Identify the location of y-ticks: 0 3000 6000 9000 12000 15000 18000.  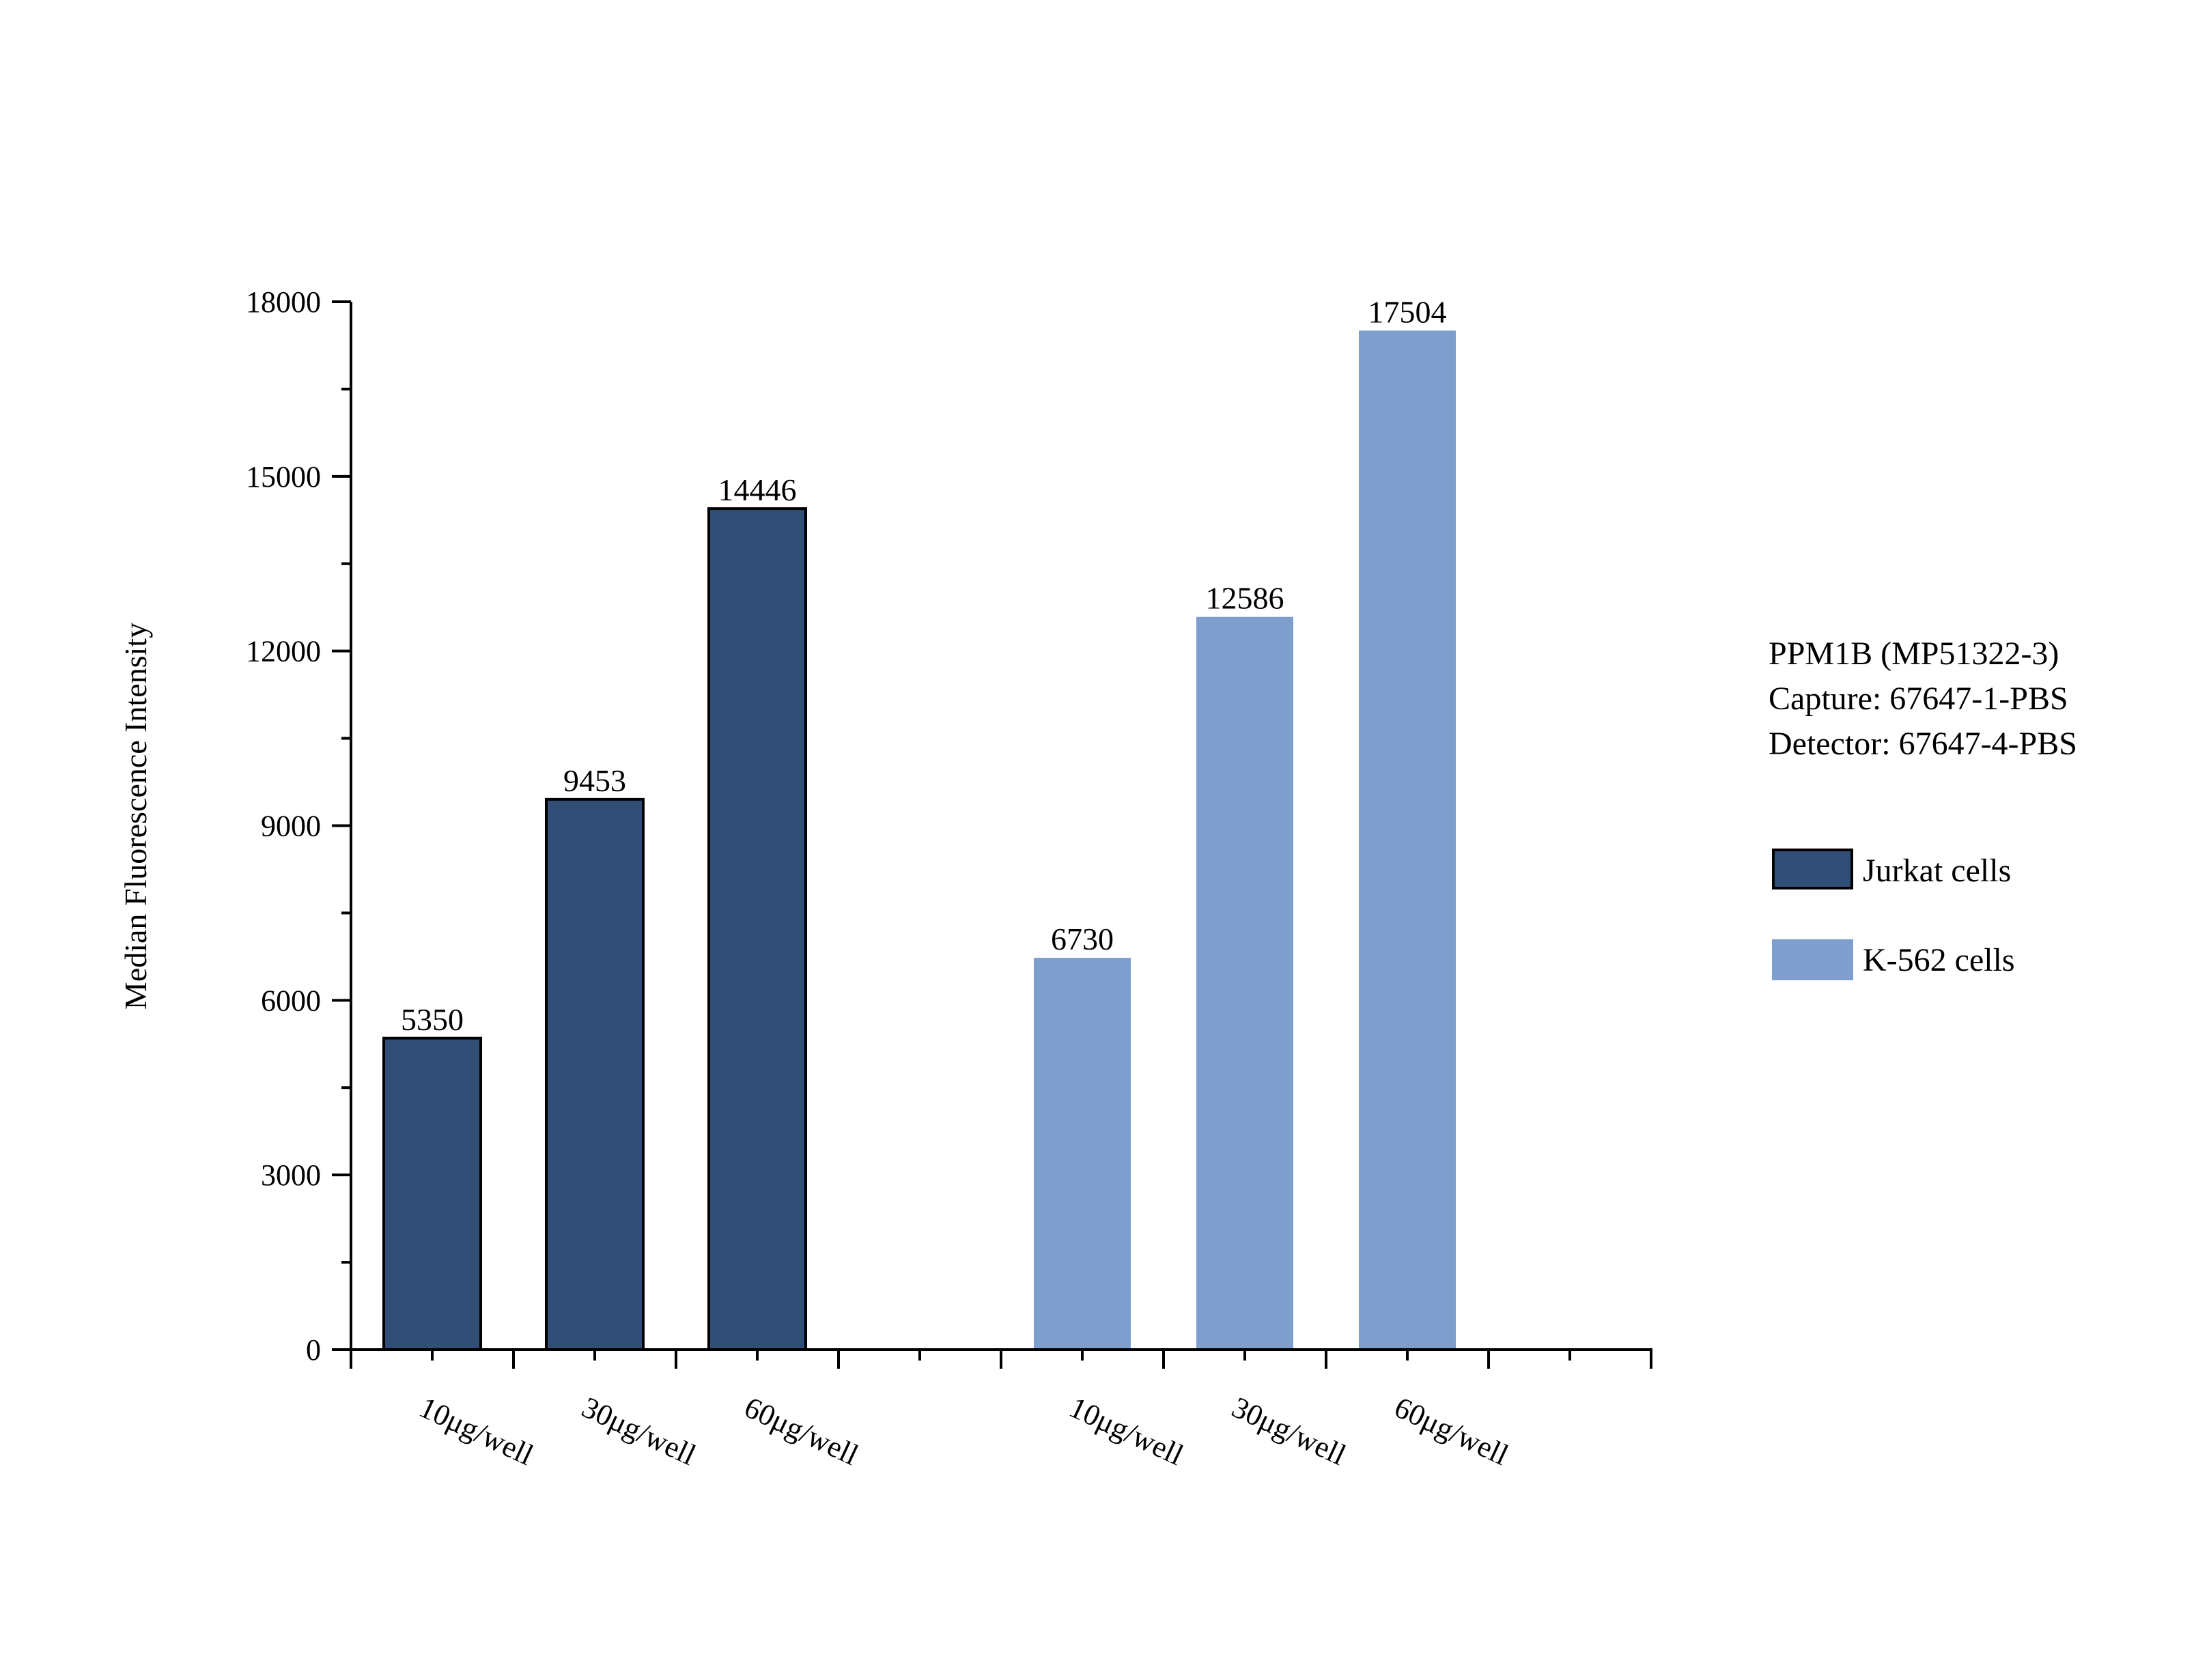
(298, 826).